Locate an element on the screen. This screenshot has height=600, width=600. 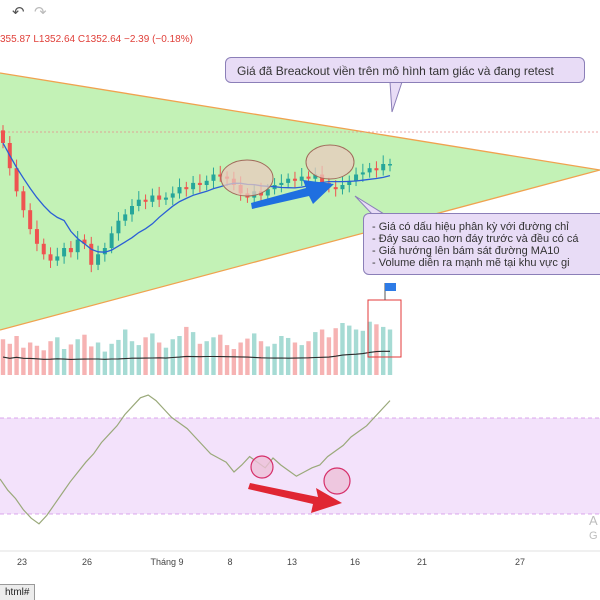
analysis-note-line: - Giá hướng lên bám sát đường MA10 is located at coordinates (466, 251).